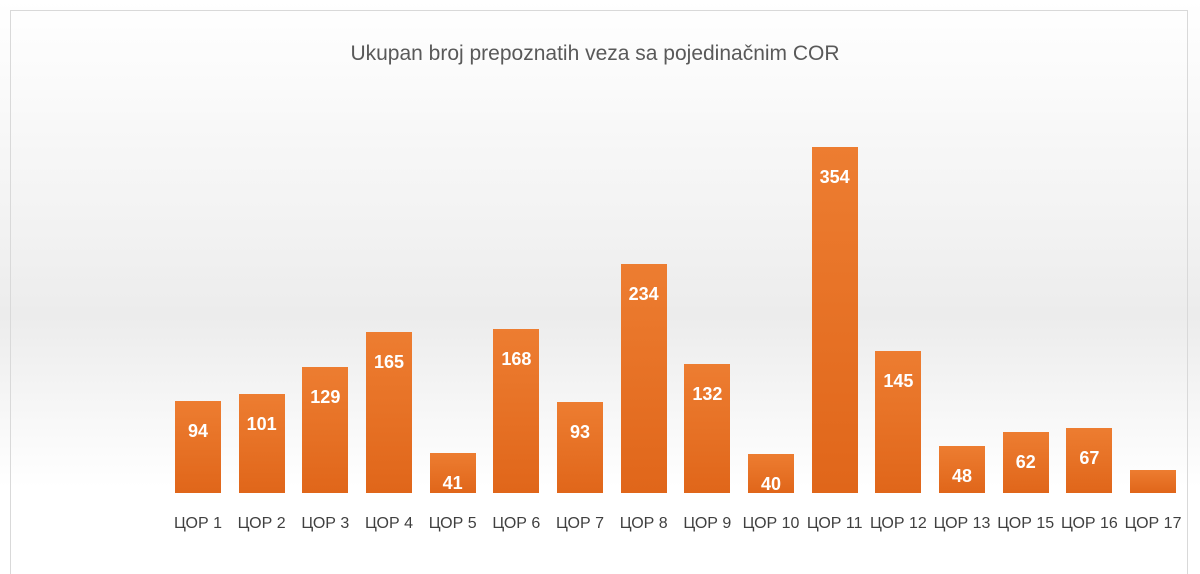 The width and height of the screenshot is (1200, 574). I want to click on x-tick-label: ЦОР 12, so click(898, 523).